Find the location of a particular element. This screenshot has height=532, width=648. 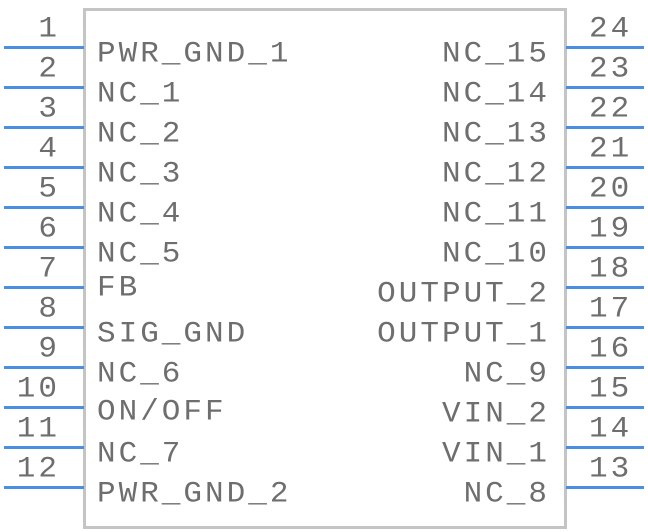

pin-label-6: NC_5 is located at coordinates (140, 254).